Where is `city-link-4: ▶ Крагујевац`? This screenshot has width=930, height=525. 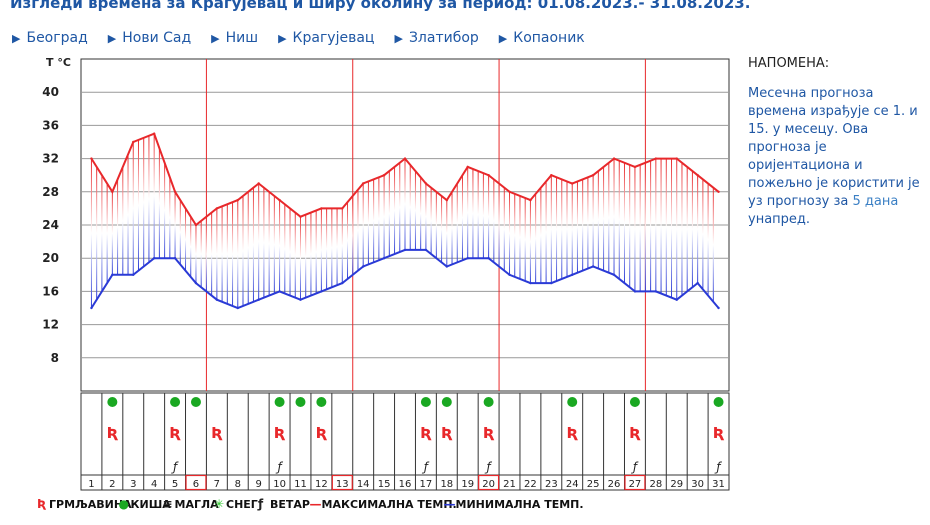 city-link-4: ▶ Крагујевац is located at coordinates (326, 38).